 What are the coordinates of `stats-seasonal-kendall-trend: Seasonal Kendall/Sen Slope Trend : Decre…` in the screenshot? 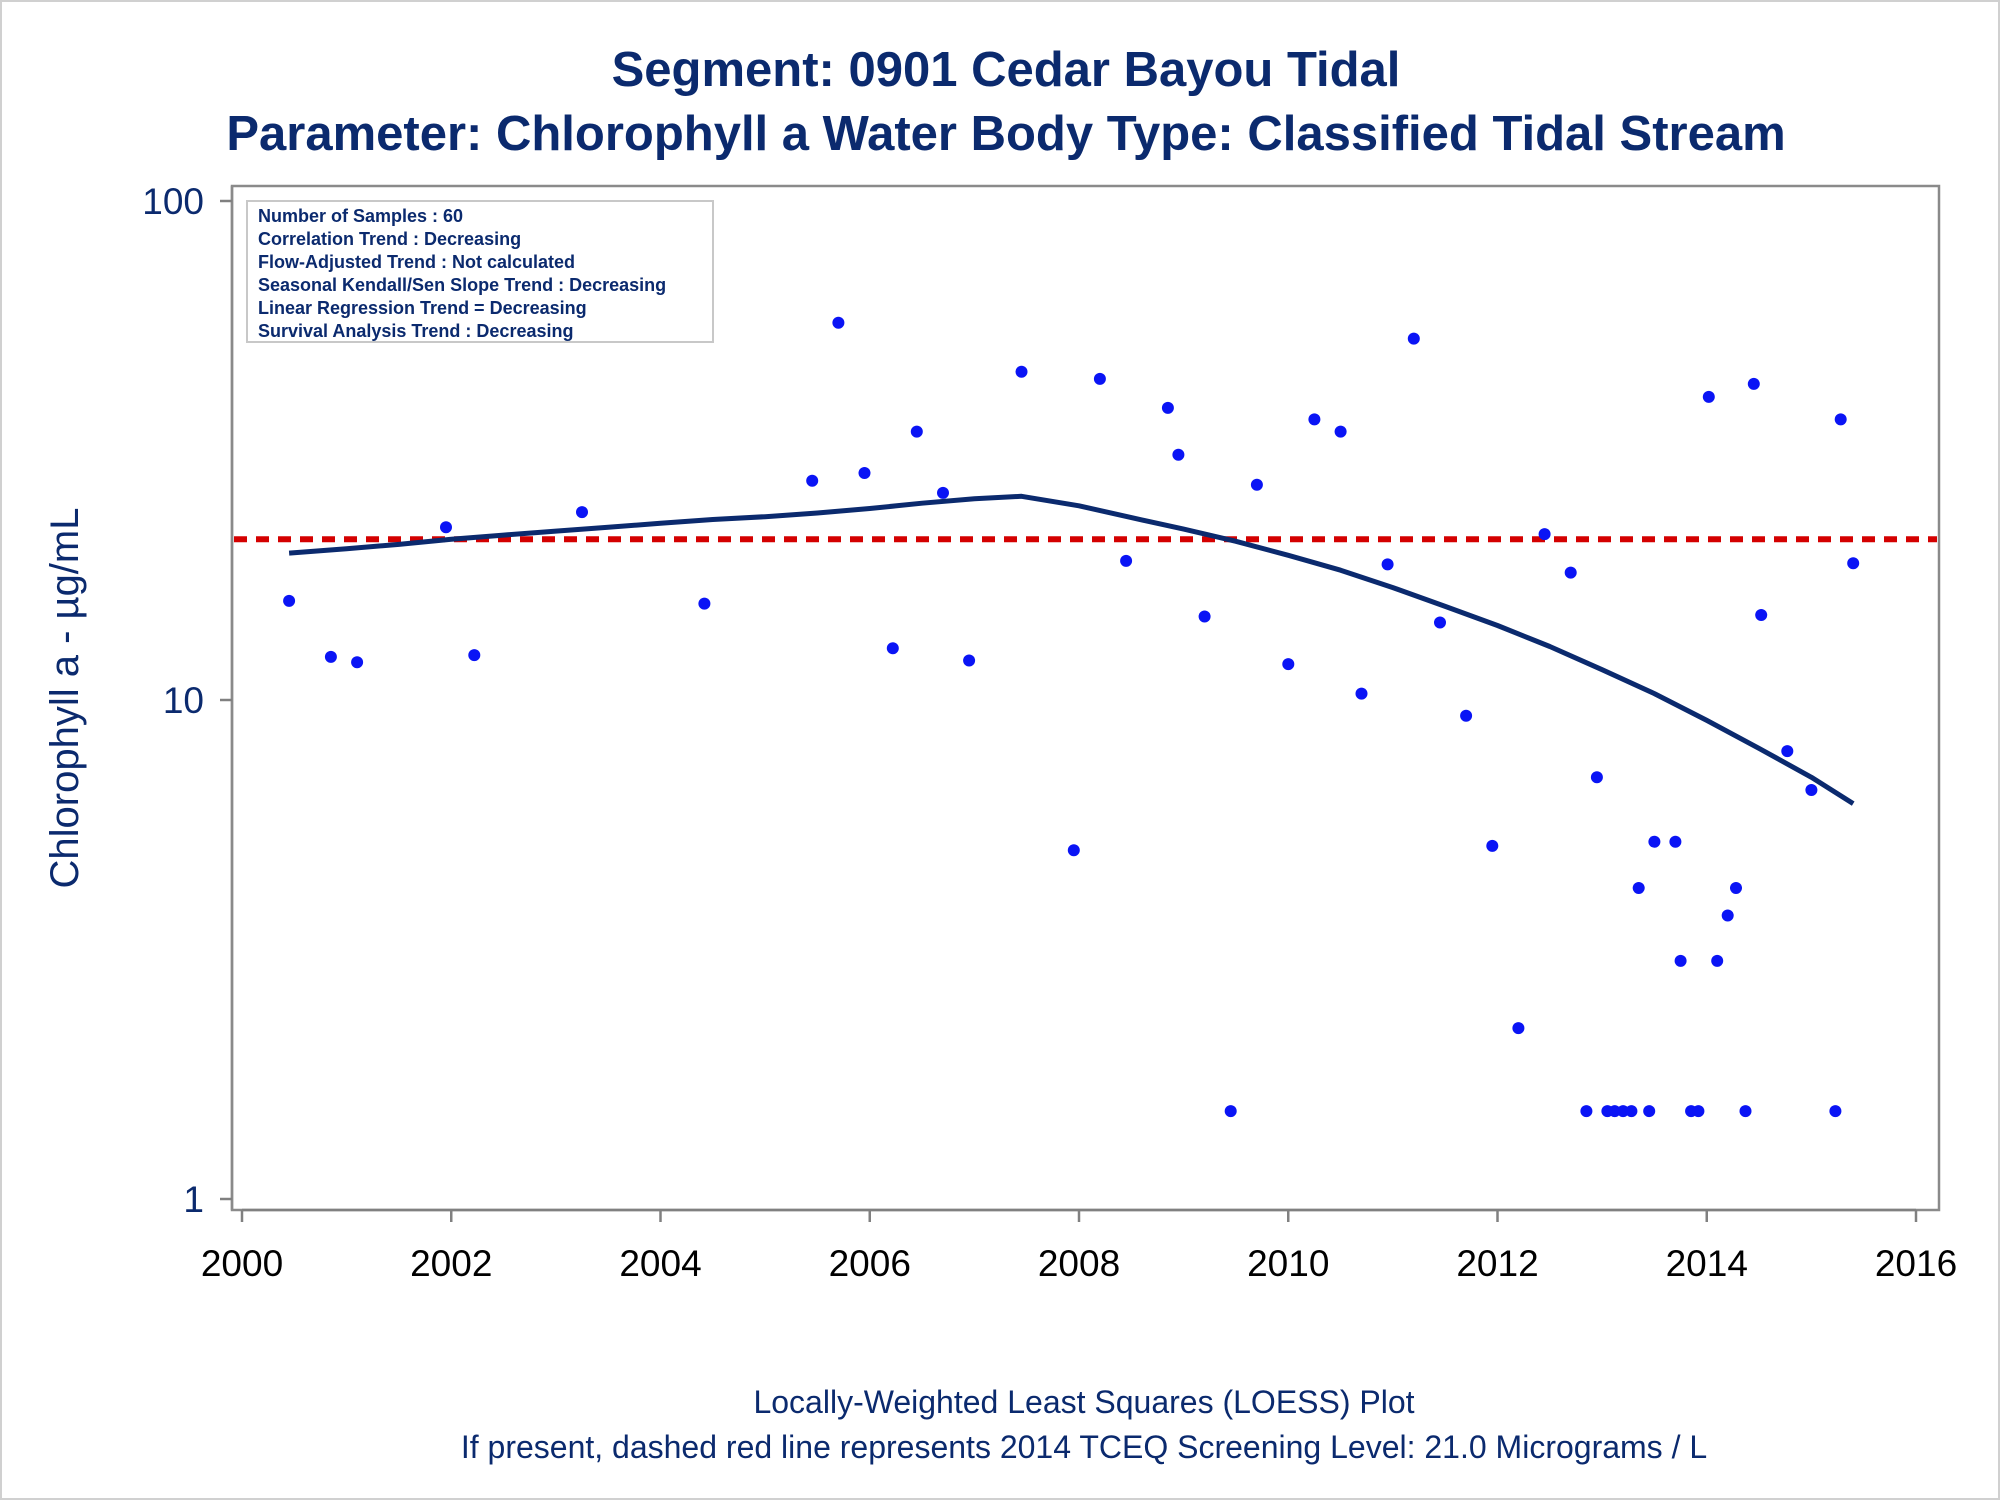 It's located at (462, 285).